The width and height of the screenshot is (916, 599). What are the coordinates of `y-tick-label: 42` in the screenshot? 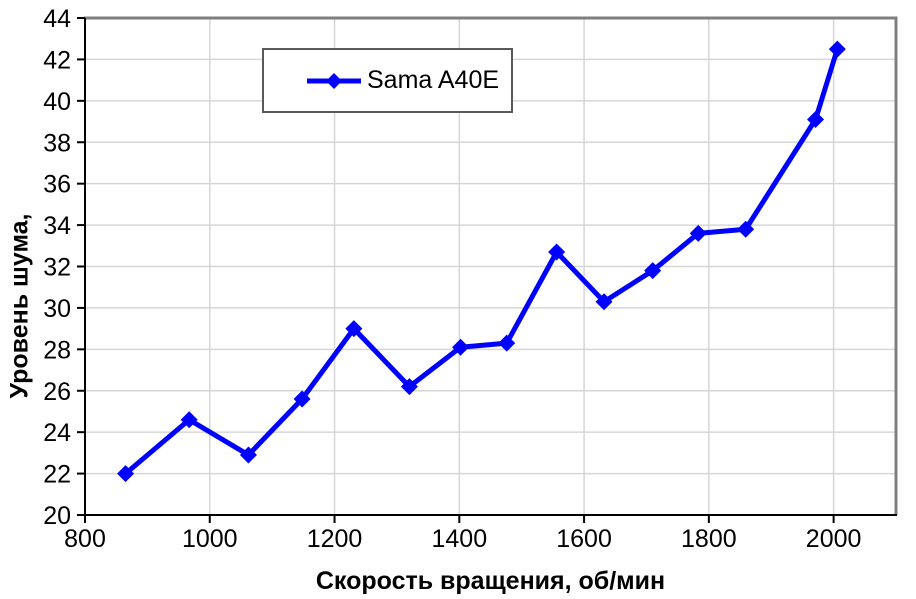 It's located at (57, 60).